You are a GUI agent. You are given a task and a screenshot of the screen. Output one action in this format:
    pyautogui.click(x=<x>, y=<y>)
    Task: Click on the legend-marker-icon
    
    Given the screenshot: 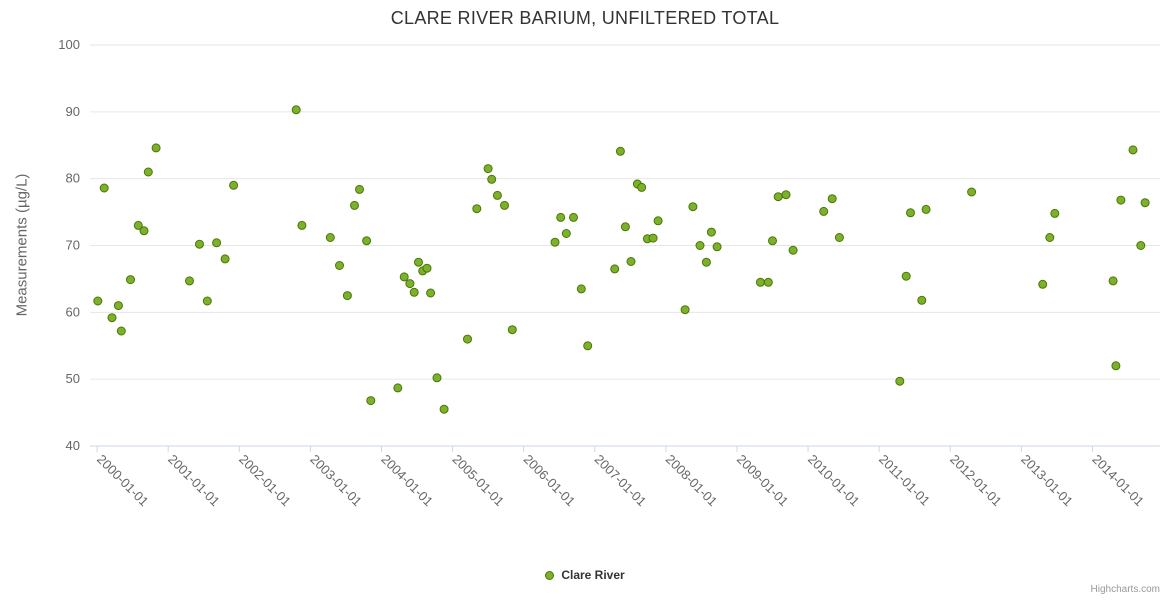 What is the action you would take?
    pyautogui.click(x=550, y=575)
    